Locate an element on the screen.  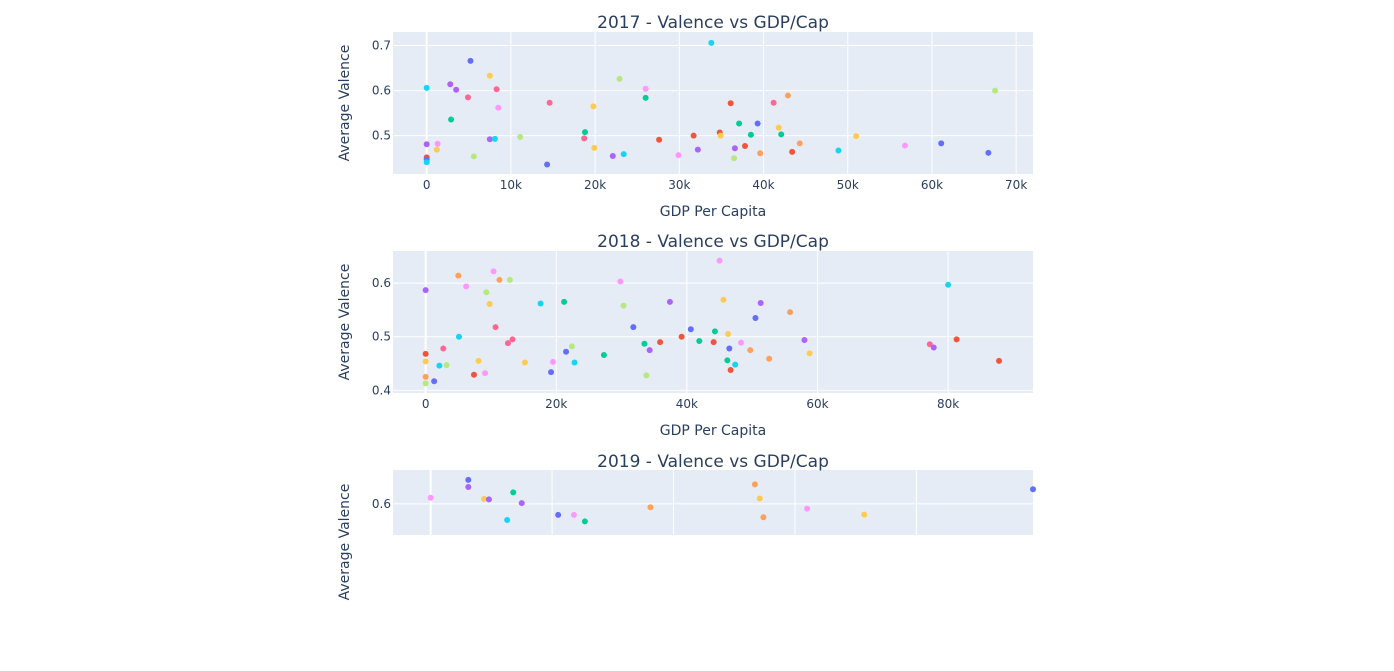
x-tick-label: 30k is located at coordinates (679, 185).